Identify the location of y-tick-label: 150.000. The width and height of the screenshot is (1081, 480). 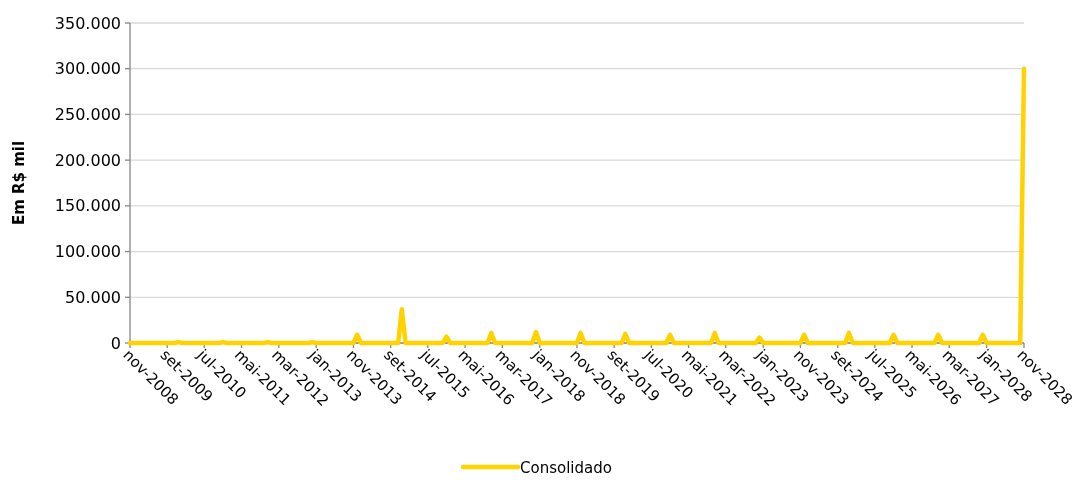
(87, 206).